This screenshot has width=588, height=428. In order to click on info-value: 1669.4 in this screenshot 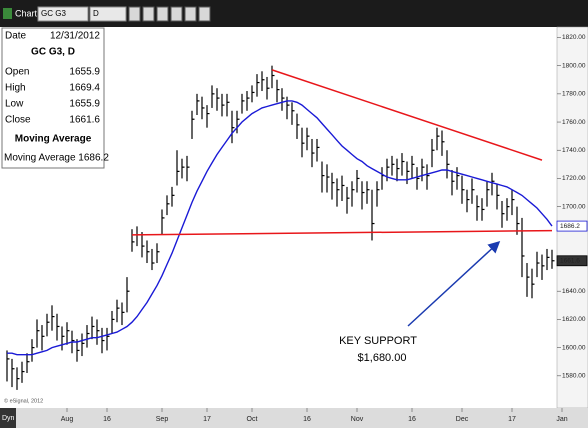, I will do `click(84, 88)`.